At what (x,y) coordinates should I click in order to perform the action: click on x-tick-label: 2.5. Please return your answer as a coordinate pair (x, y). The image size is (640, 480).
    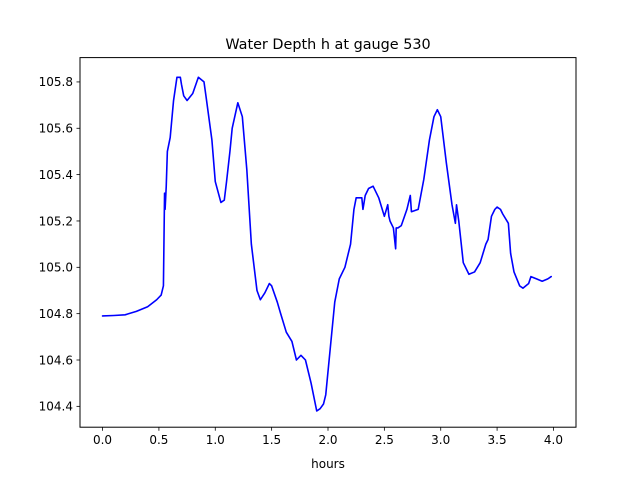
    Looking at the image, I should click on (384, 440).